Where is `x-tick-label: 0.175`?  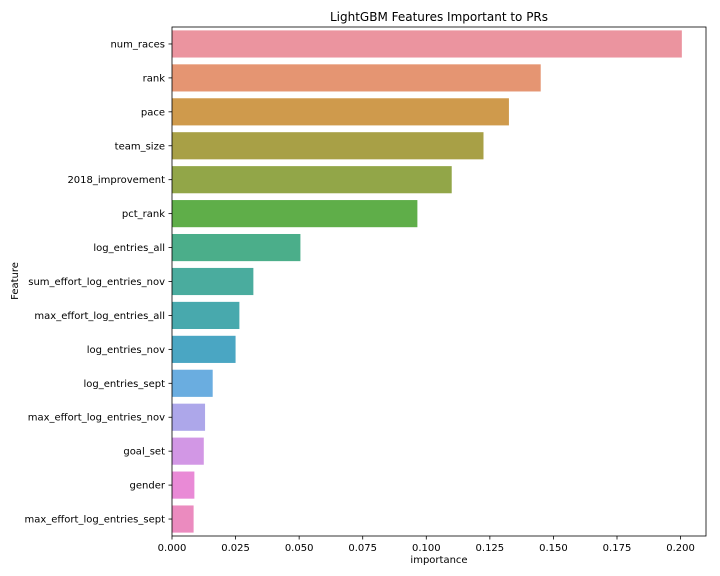 x-tick-label: 0.175 is located at coordinates (617, 548).